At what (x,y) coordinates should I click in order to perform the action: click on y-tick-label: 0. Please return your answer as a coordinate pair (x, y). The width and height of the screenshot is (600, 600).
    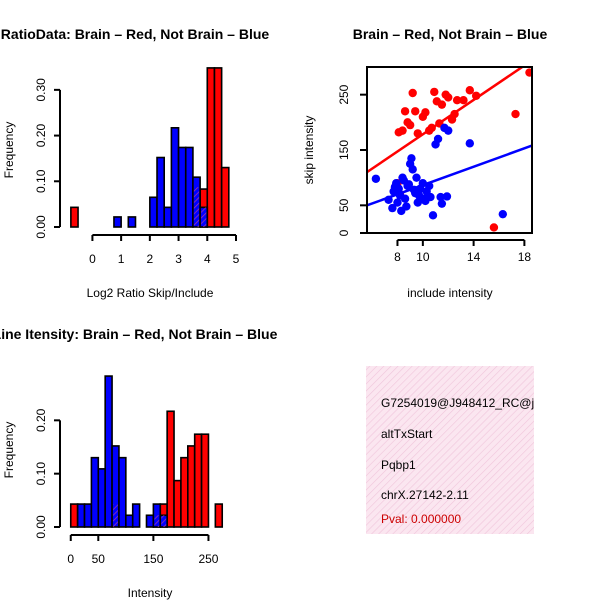
    Looking at the image, I should click on (344, 232).